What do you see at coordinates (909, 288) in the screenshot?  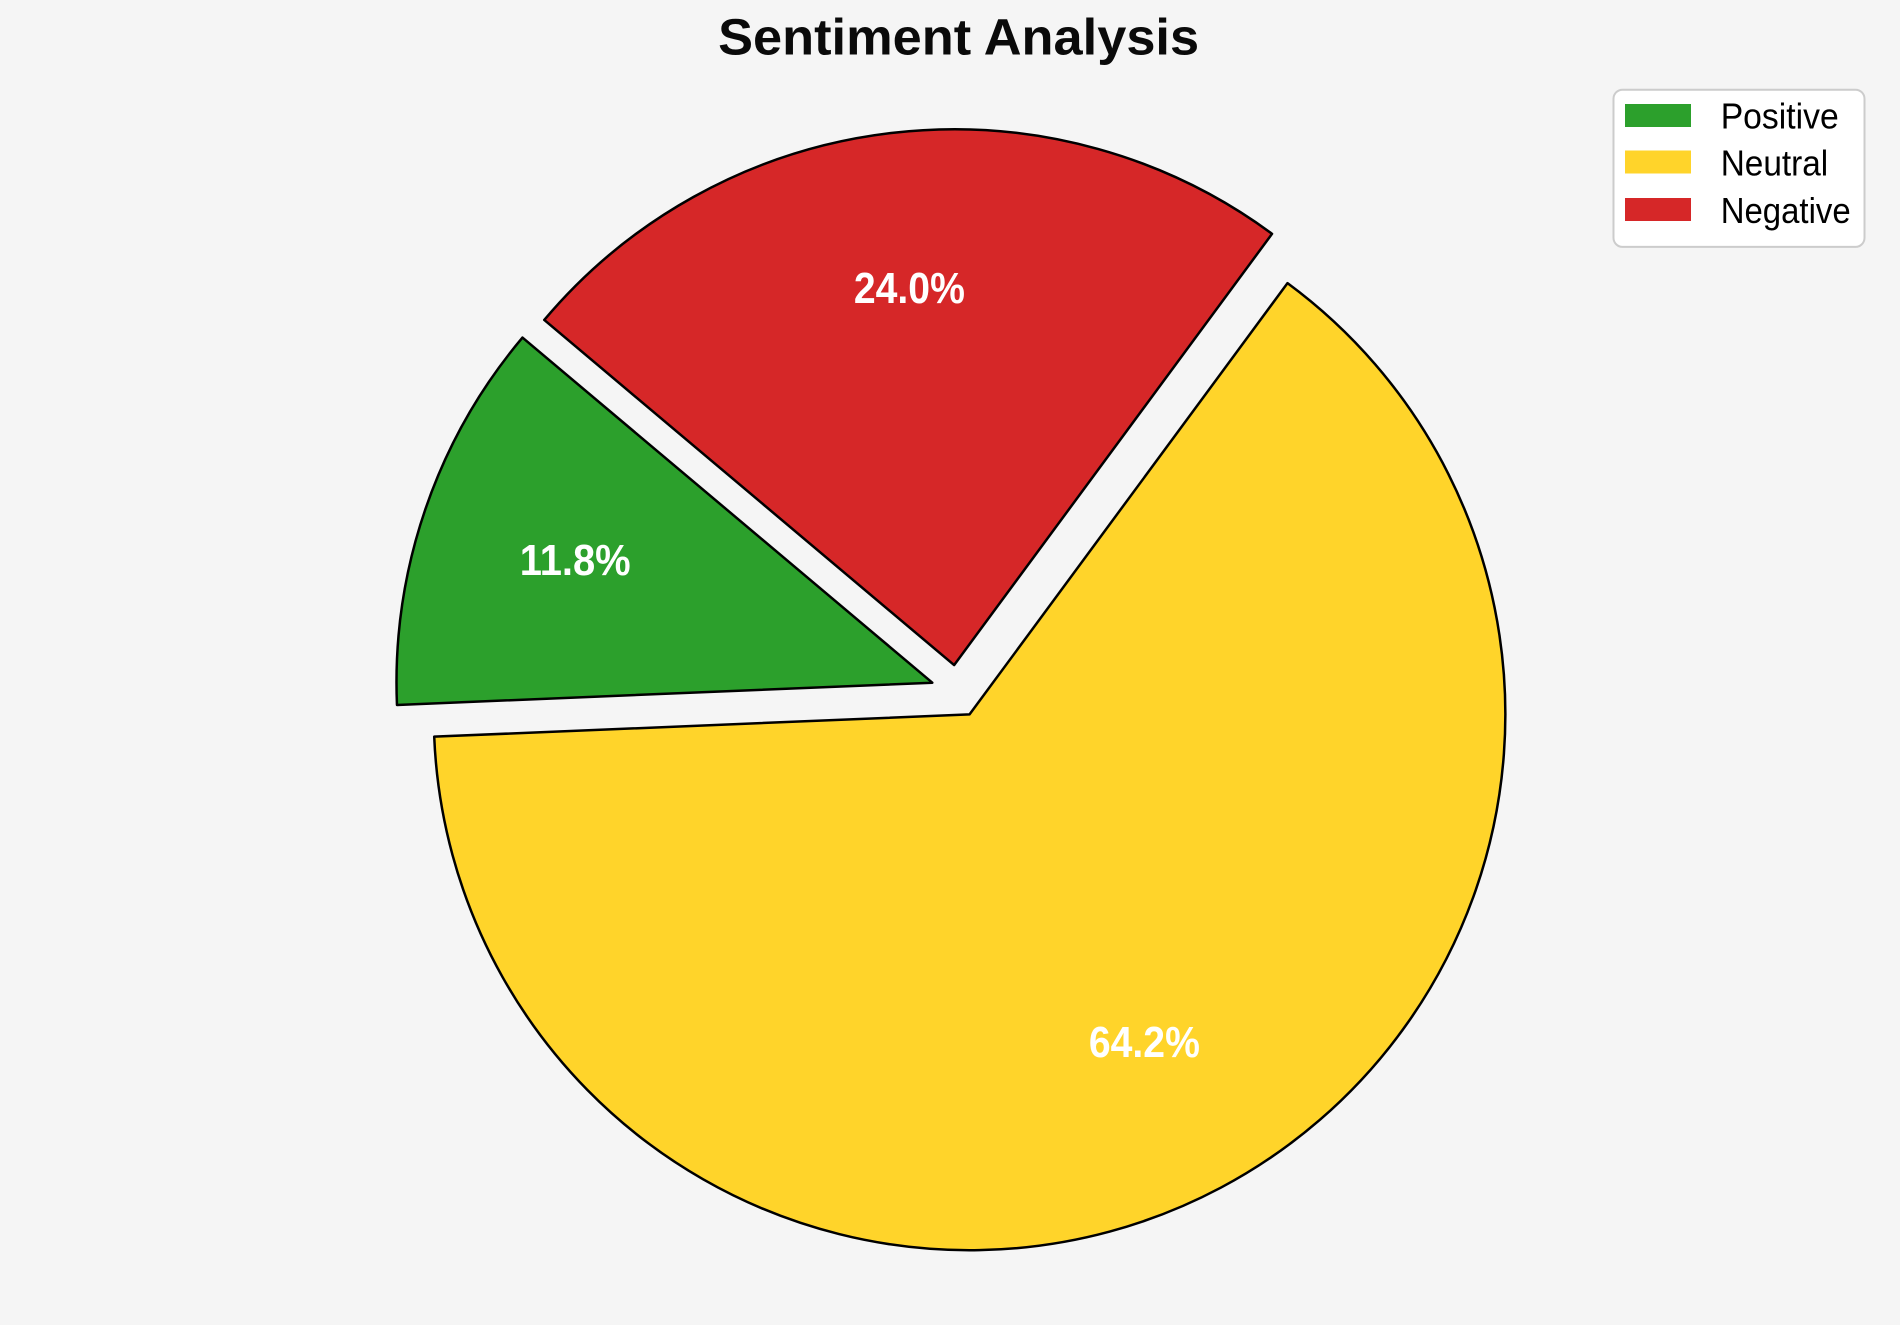 I see `svg-text: 24.0%` at bounding box center [909, 288].